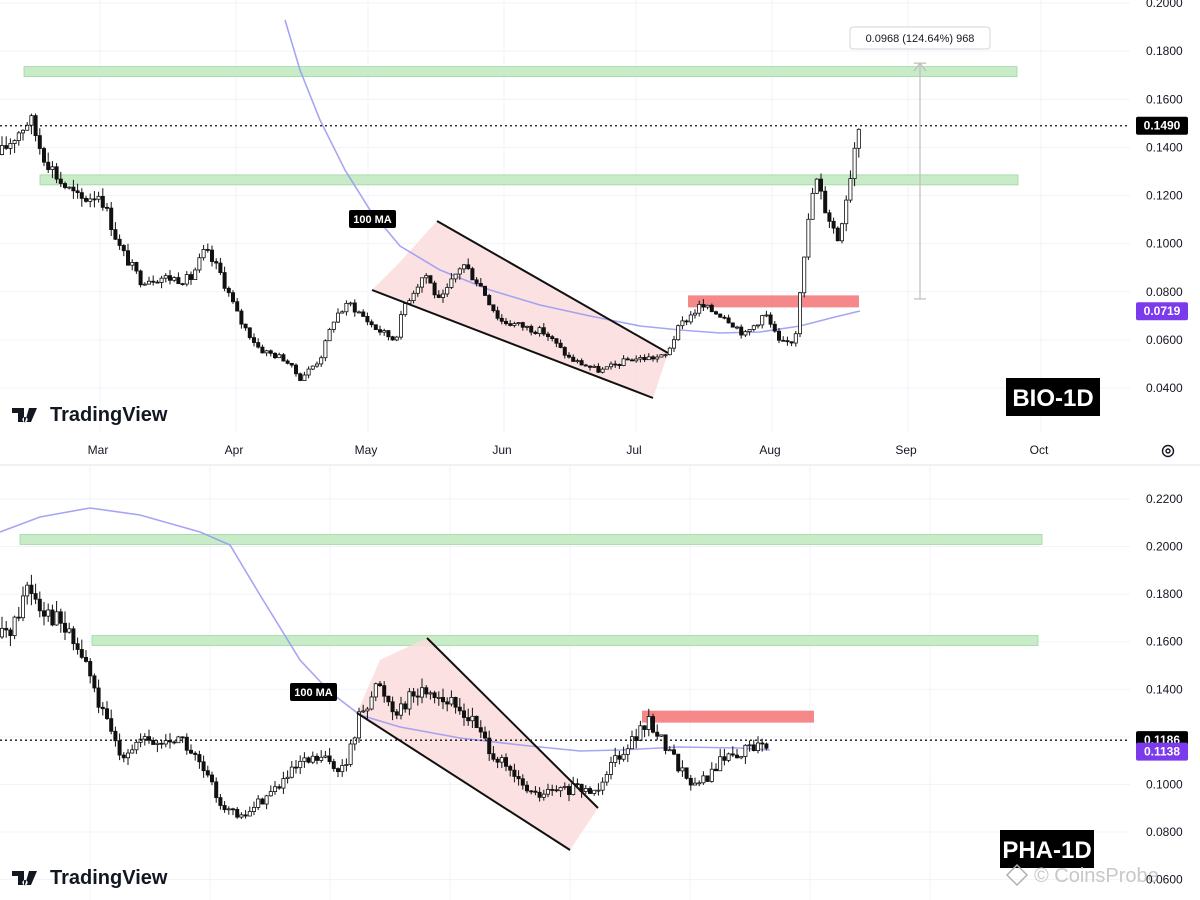  What do you see at coordinates (728, 716) in the screenshot?
I see `resistance-zone` at bounding box center [728, 716].